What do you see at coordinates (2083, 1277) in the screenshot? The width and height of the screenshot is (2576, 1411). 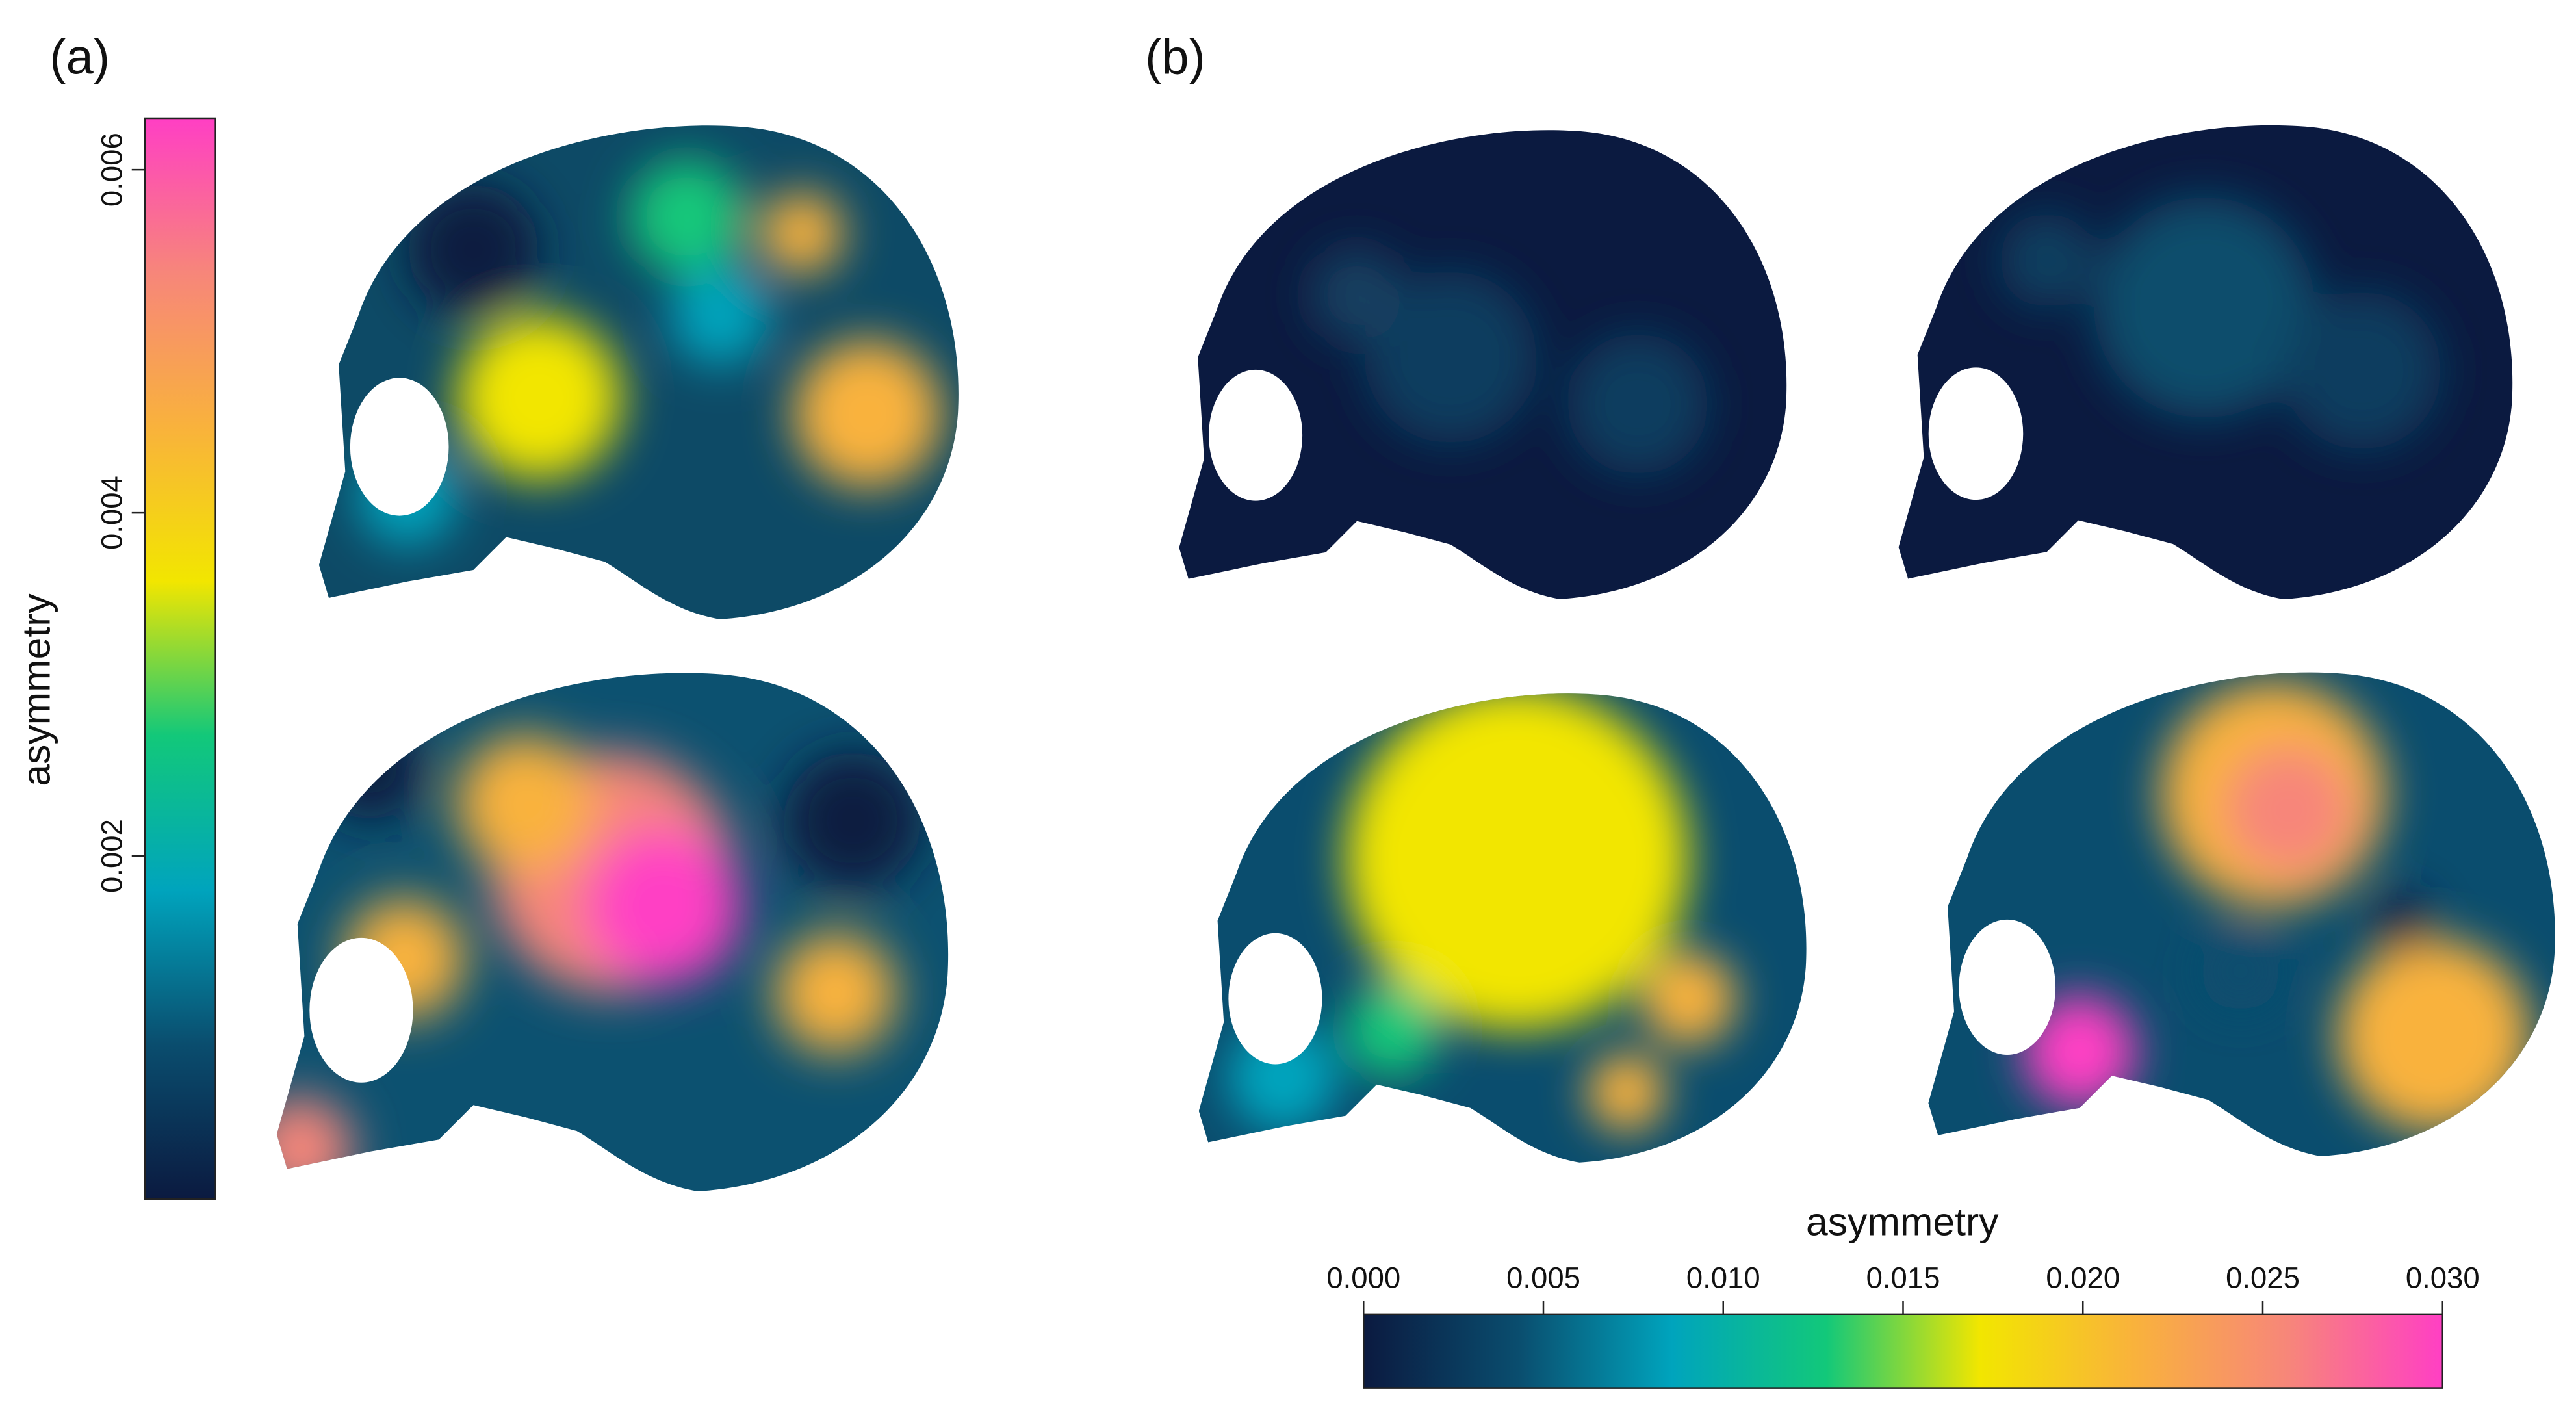 I see `tick-label: 0.020` at bounding box center [2083, 1277].